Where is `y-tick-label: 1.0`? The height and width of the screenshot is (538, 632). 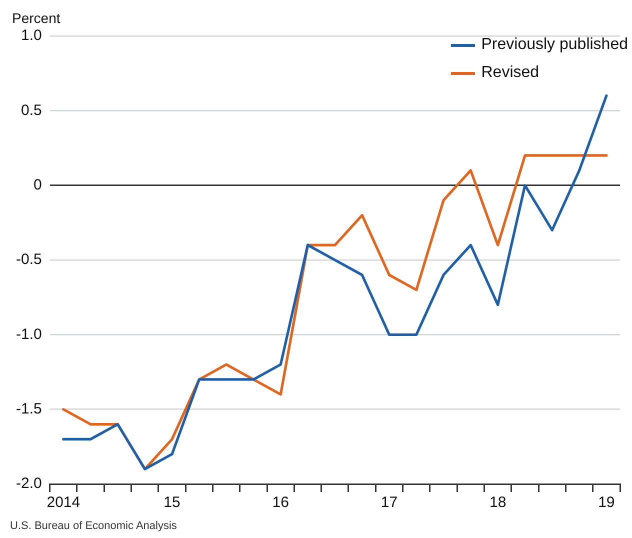
y-tick-label: 1.0 is located at coordinates (31, 35).